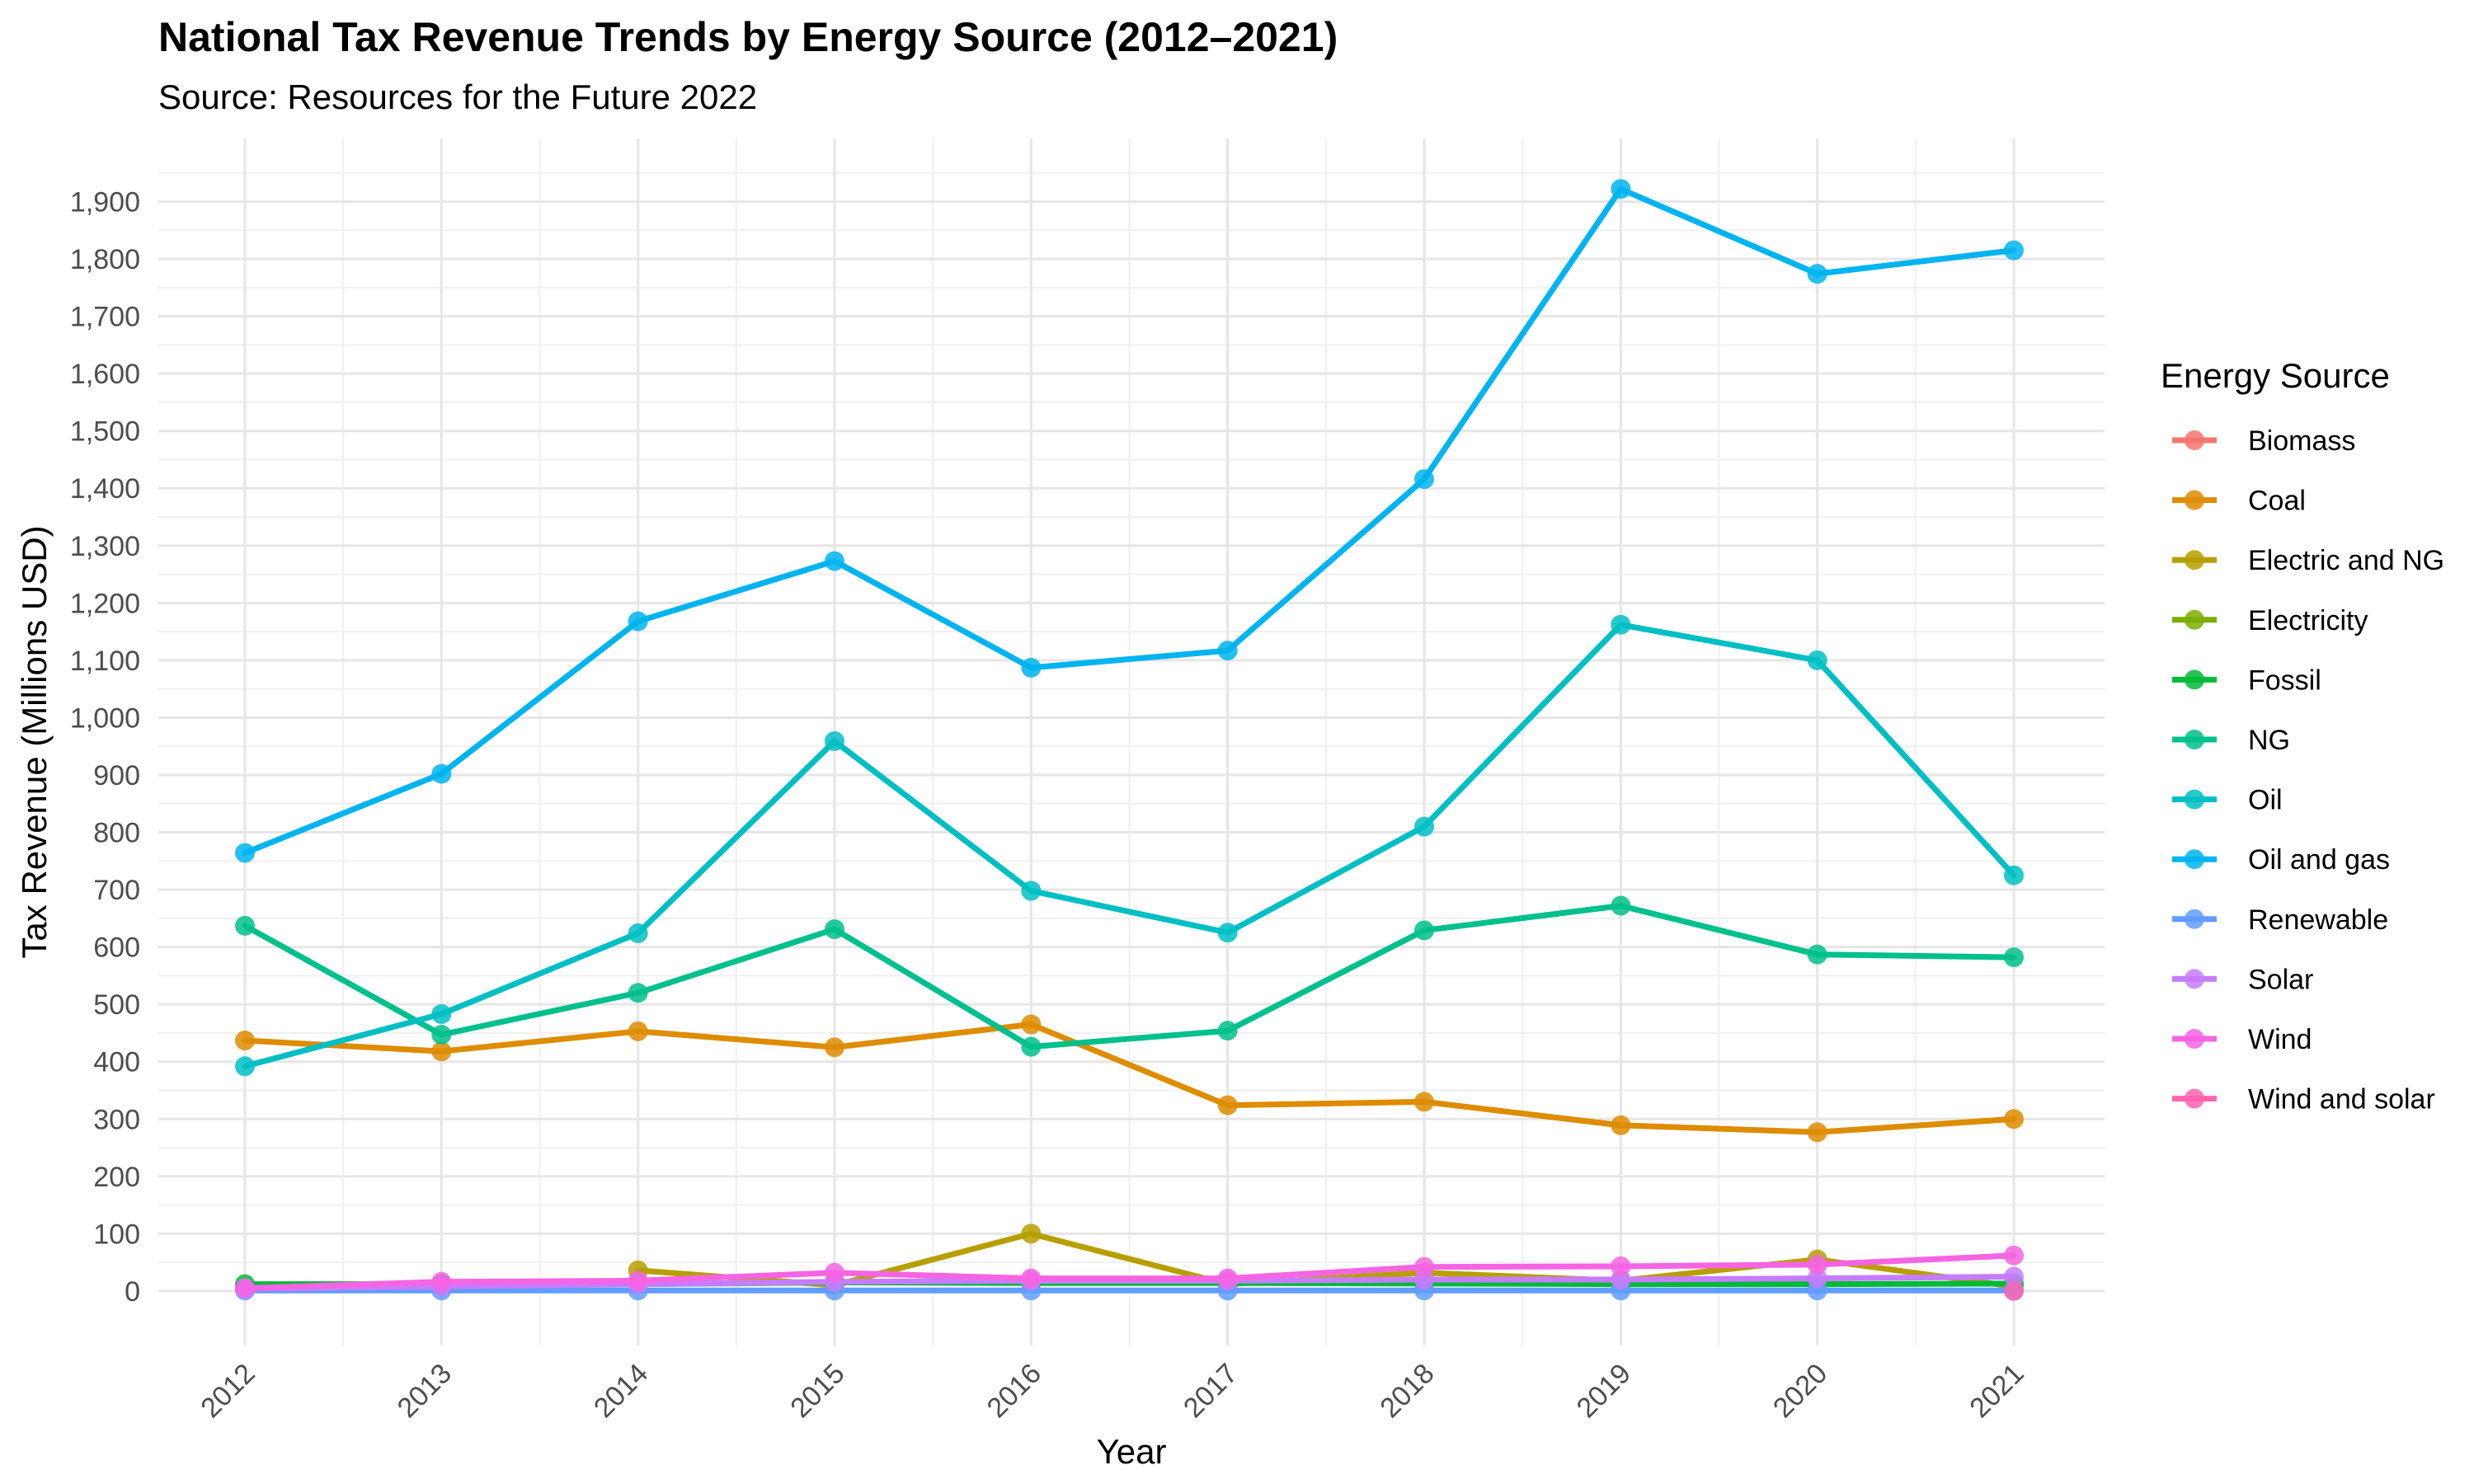 This screenshot has width=2474, height=1484. Describe the element at coordinates (2242, 979) in the screenshot. I see `legend-item-solar: Solar` at that location.